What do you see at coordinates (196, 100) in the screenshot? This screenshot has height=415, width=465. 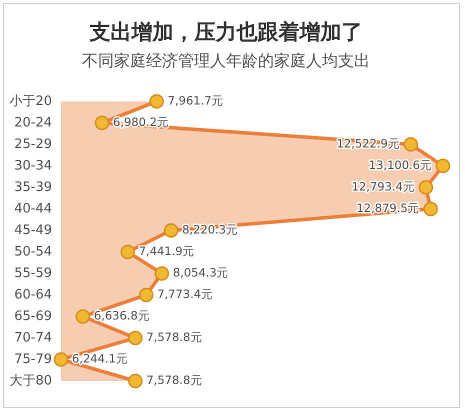 I see `data-label: 7,961.7元` at bounding box center [196, 100].